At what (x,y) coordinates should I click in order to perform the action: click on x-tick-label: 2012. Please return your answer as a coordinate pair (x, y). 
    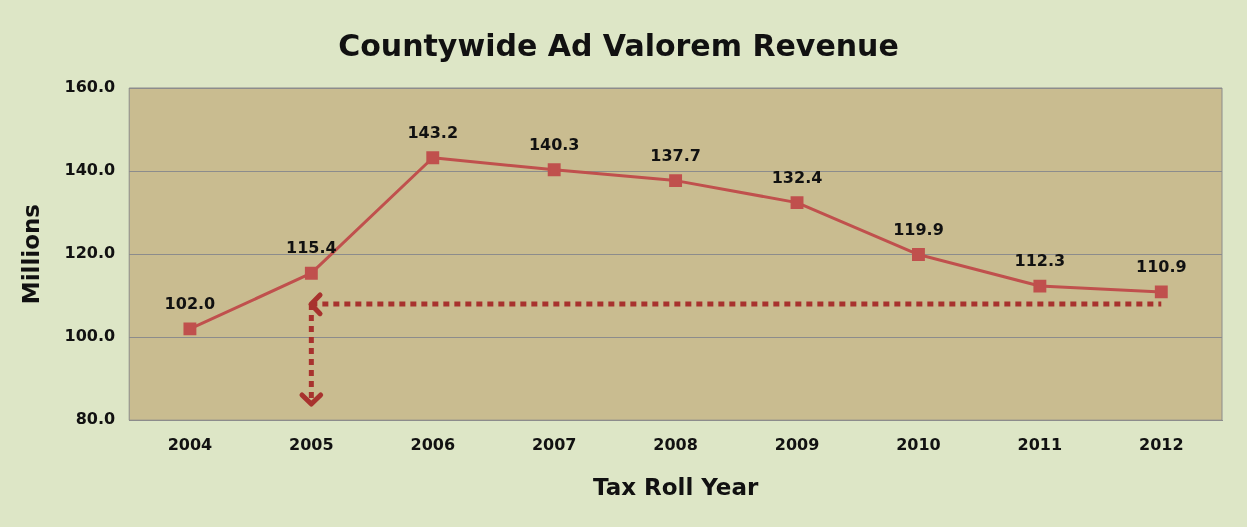
    Looking at the image, I should click on (1161, 444).